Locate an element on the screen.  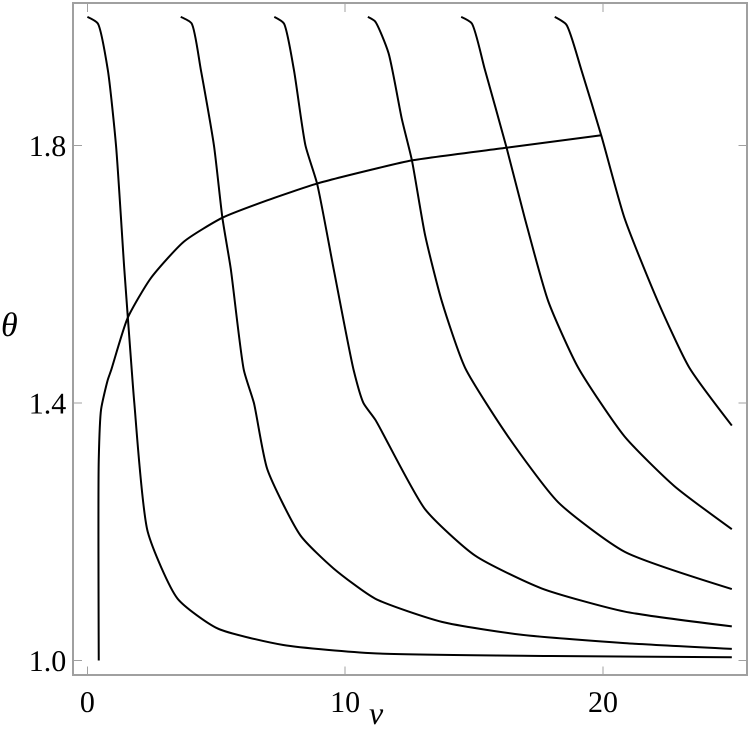
y-tick-label: 1.0 is located at coordinates (47, 661).